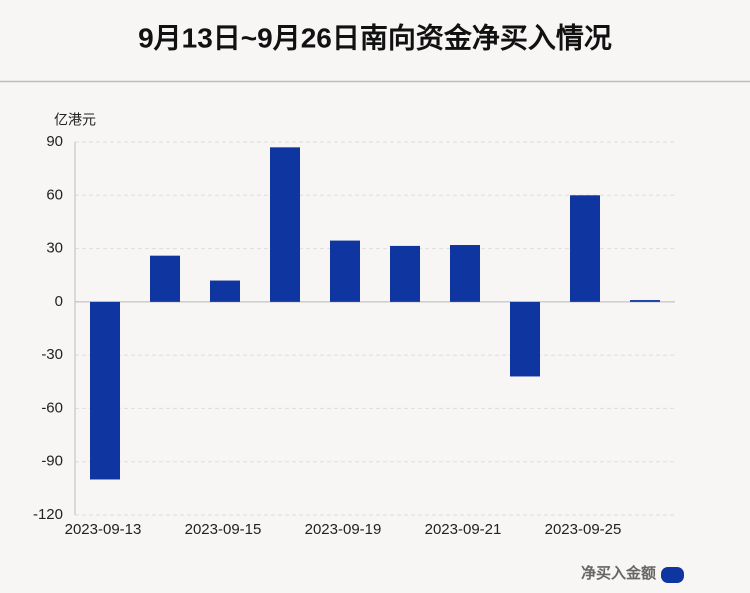 The height and width of the screenshot is (593, 750). What do you see at coordinates (52, 461) in the screenshot?
I see `y-tick-label: -90` at bounding box center [52, 461].